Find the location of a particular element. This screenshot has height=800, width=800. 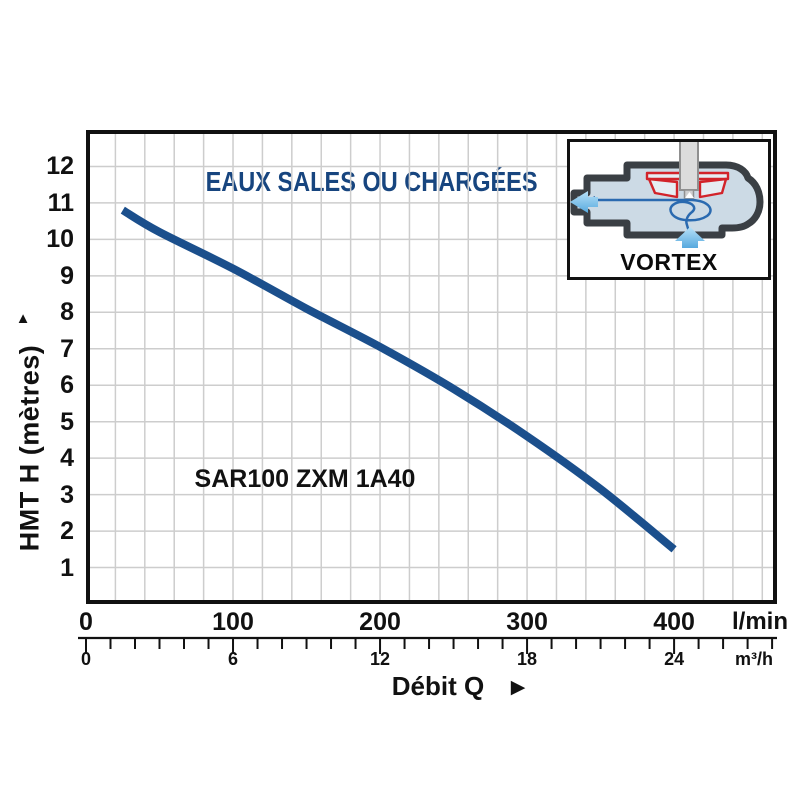

x-tick-label-m3h: 0 is located at coordinates (85, 659).